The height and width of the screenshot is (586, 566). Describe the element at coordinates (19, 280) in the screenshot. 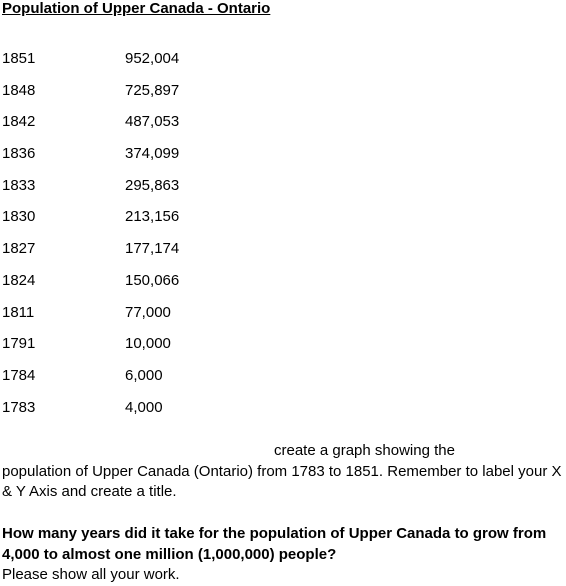

I see `year-cell: 1824` at that location.